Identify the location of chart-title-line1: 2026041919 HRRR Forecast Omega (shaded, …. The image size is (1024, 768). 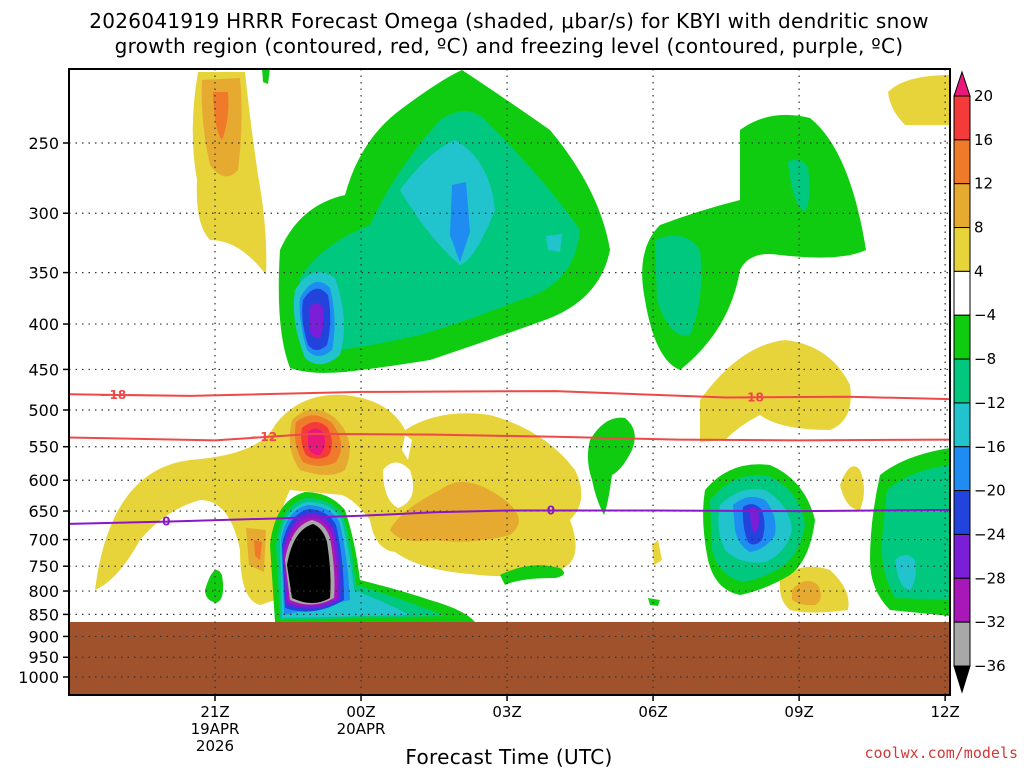
(509, 21).